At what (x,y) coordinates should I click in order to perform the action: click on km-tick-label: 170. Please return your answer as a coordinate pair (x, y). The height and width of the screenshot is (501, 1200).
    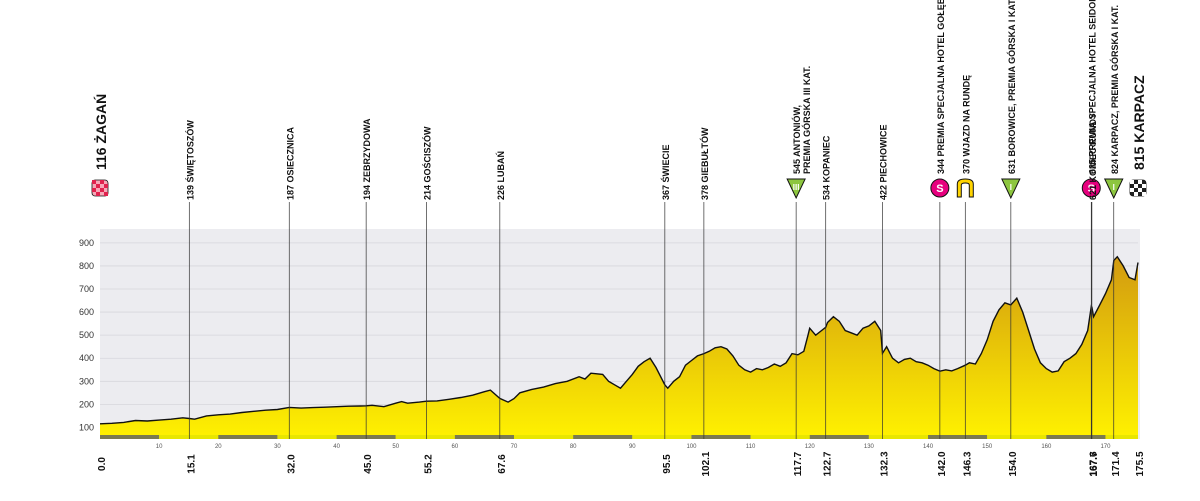
    Looking at the image, I should click on (1105, 447).